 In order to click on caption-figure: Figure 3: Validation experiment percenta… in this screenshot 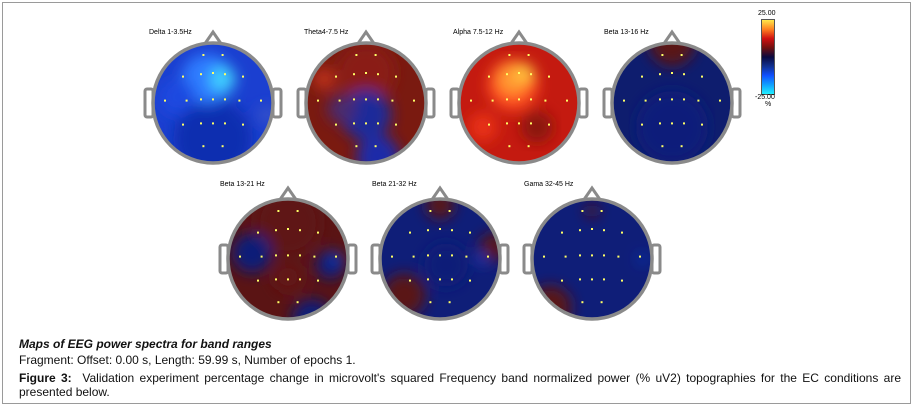, I will do `click(460, 385)`.